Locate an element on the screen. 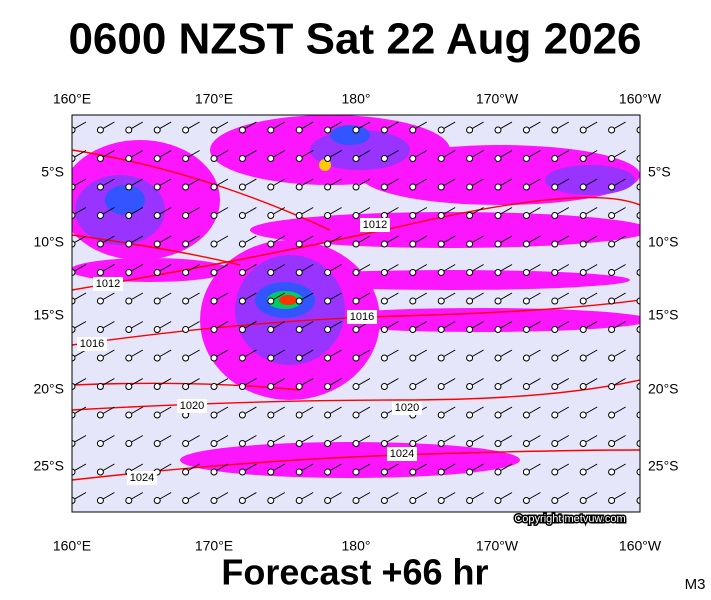  isobar-label-text: 1020 is located at coordinates (407, 408).